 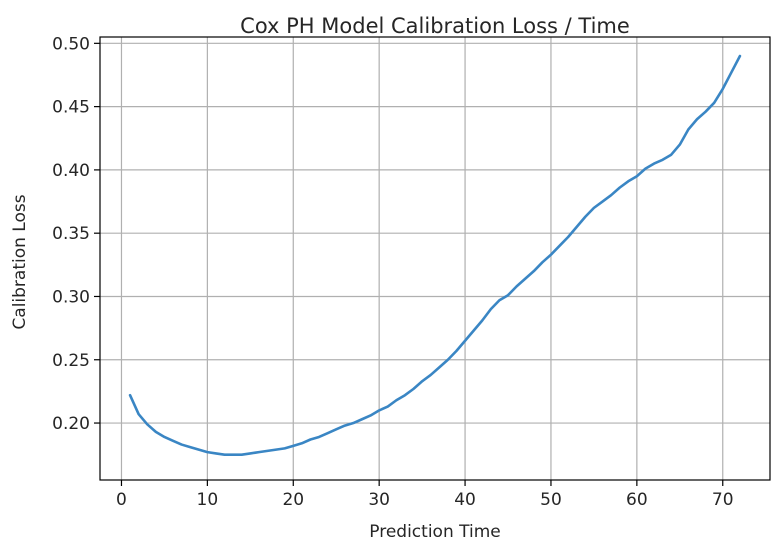 I want to click on y-tick-label: 0.40, so click(x=71, y=171).